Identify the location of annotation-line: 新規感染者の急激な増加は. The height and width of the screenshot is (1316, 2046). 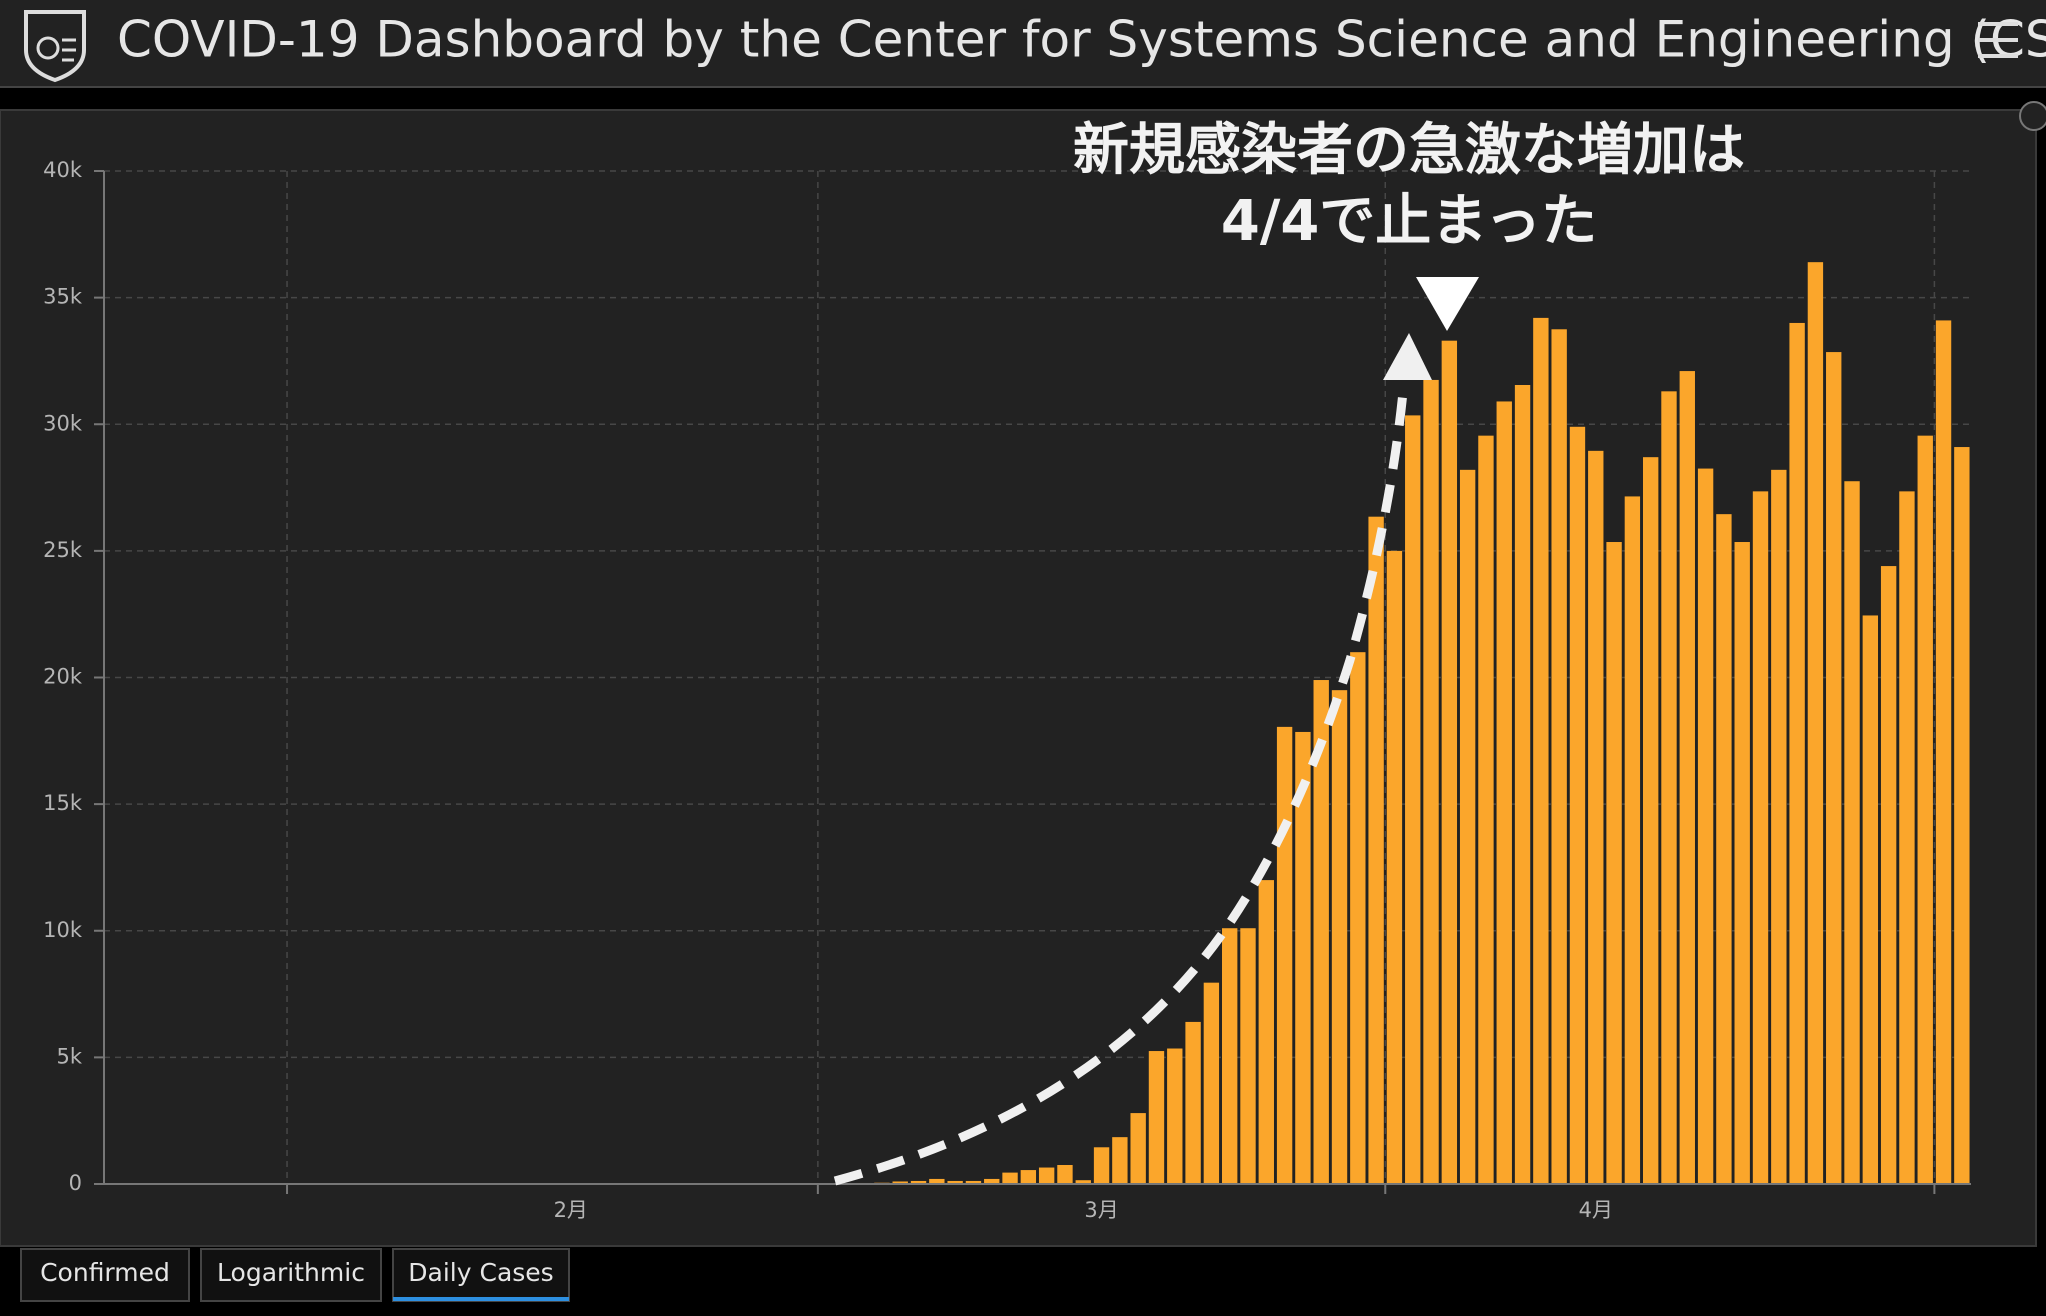
(1409, 150).